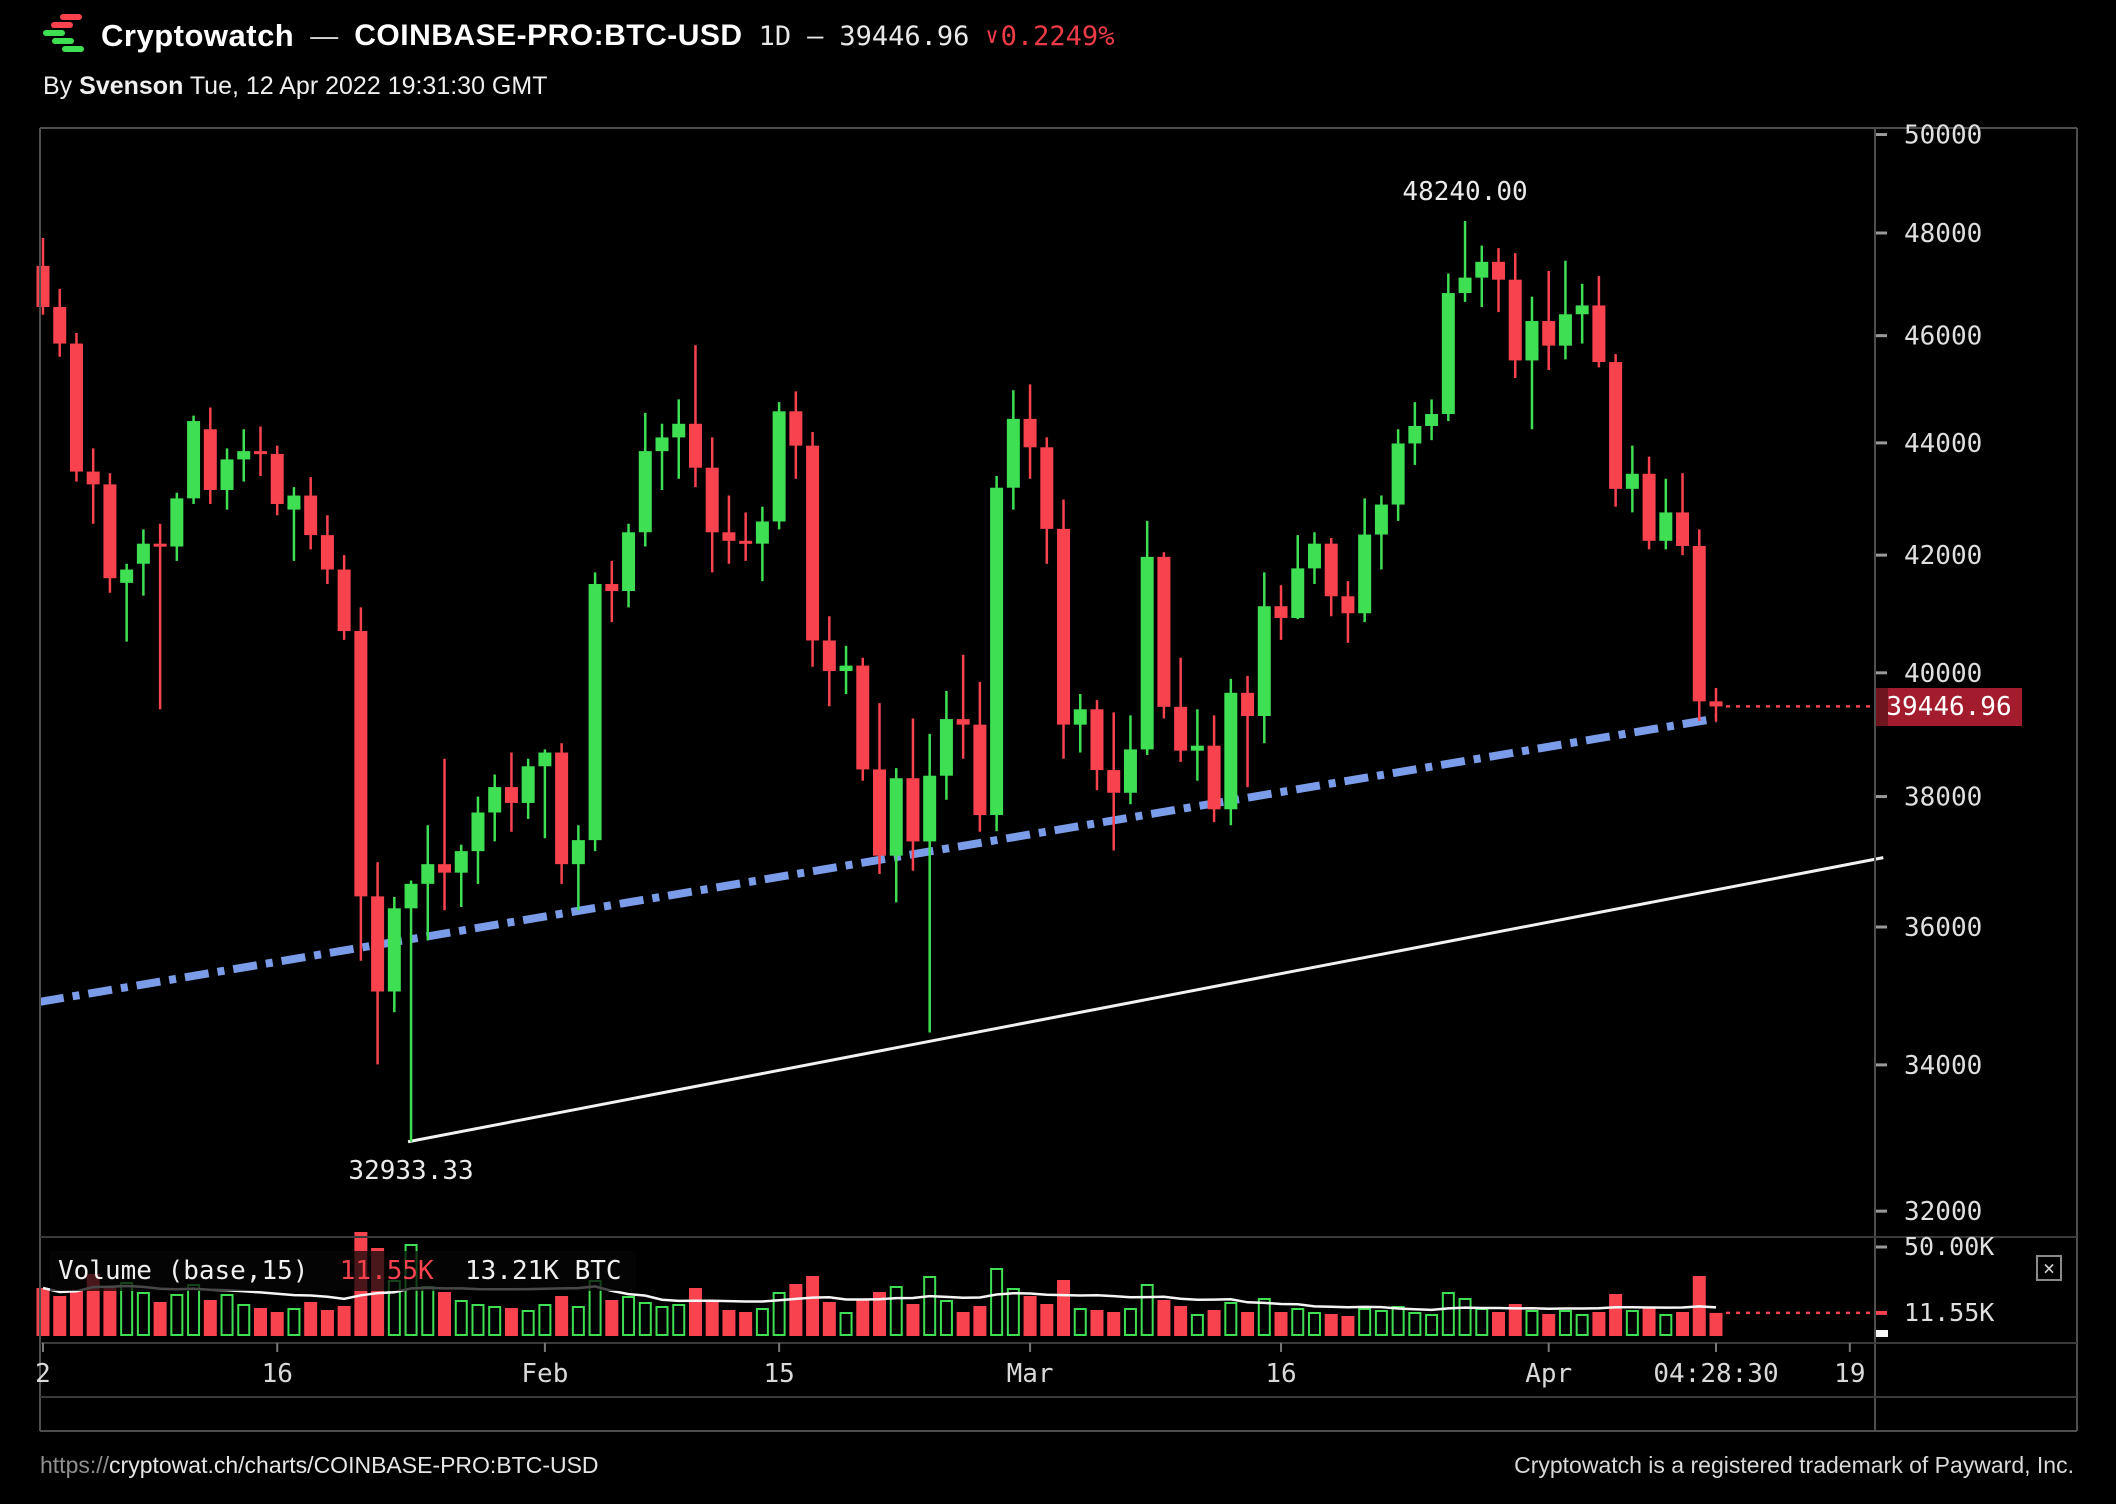 Image resolution: width=2116 pixels, height=1504 pixels. I want to click on header-dash2: —, so click(815, 36).